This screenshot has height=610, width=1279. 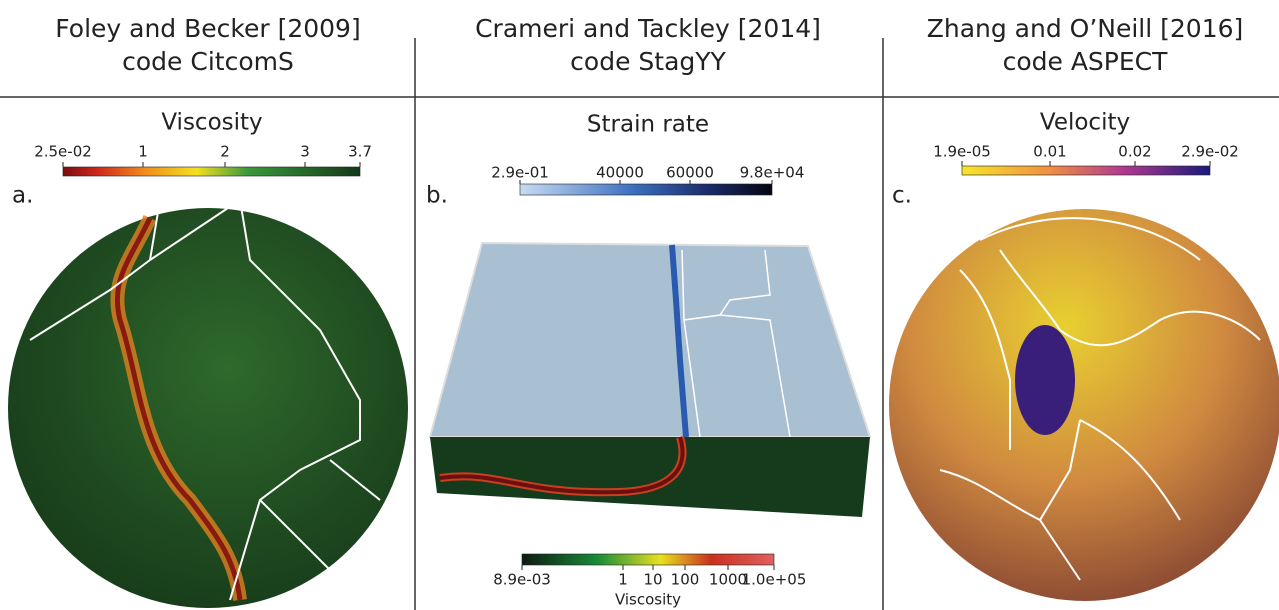 What do you see at coordinates (962, 152) in the screenshot?
I see `colorbar-tick-label: 1.9e-05` at bounding box center [962, 152].